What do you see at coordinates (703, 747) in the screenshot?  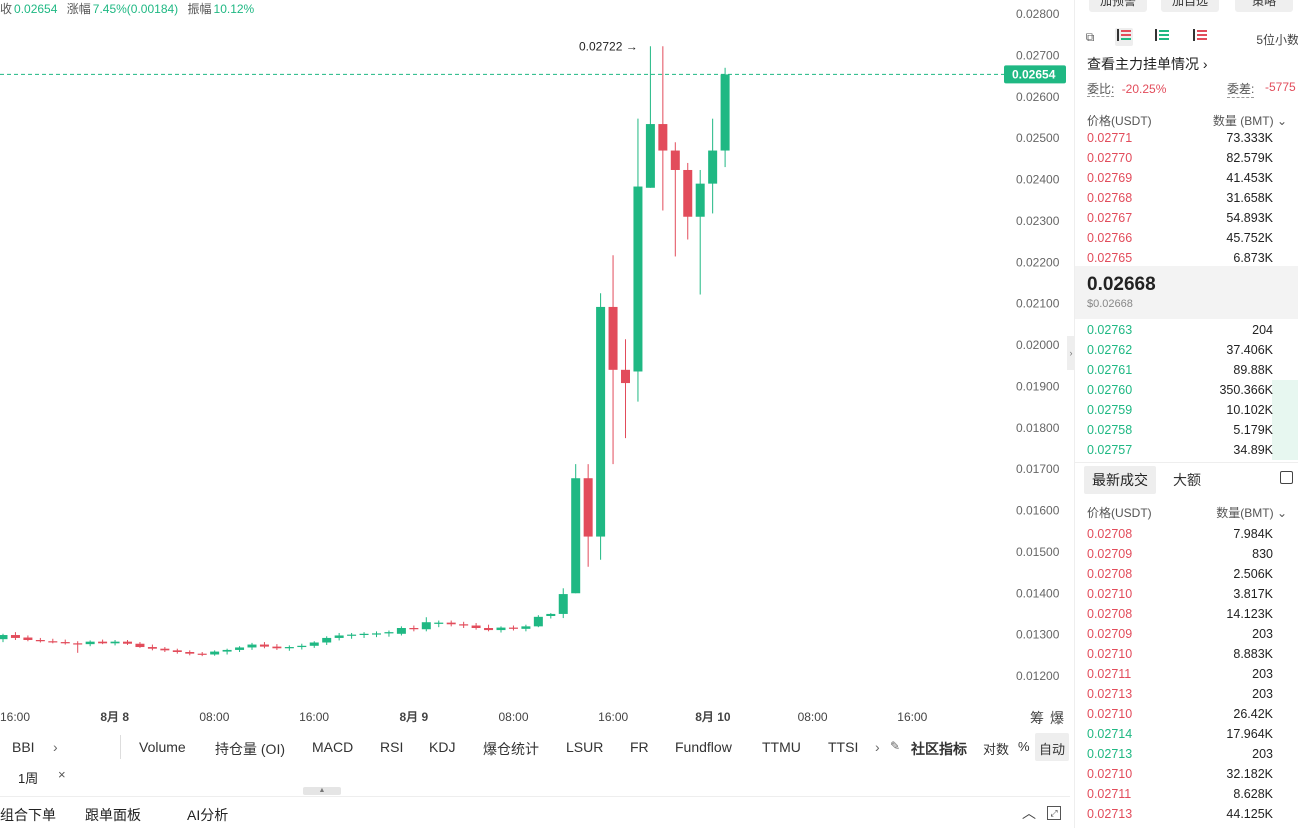 I see `indicator-fundflow: Fundflow` at bounding box center [703, 747].